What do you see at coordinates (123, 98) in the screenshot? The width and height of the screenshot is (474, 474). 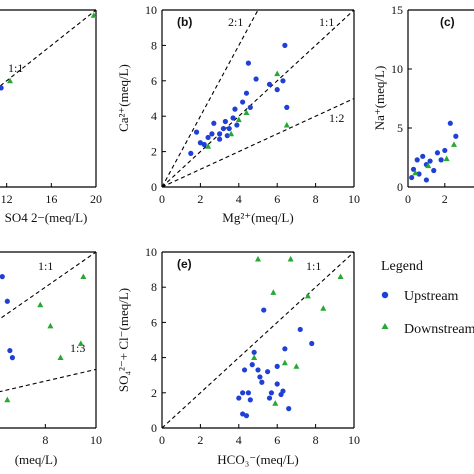 I see `y-axis-label: Ca²⁺(meq/L)` at bounding box center [123, 98].